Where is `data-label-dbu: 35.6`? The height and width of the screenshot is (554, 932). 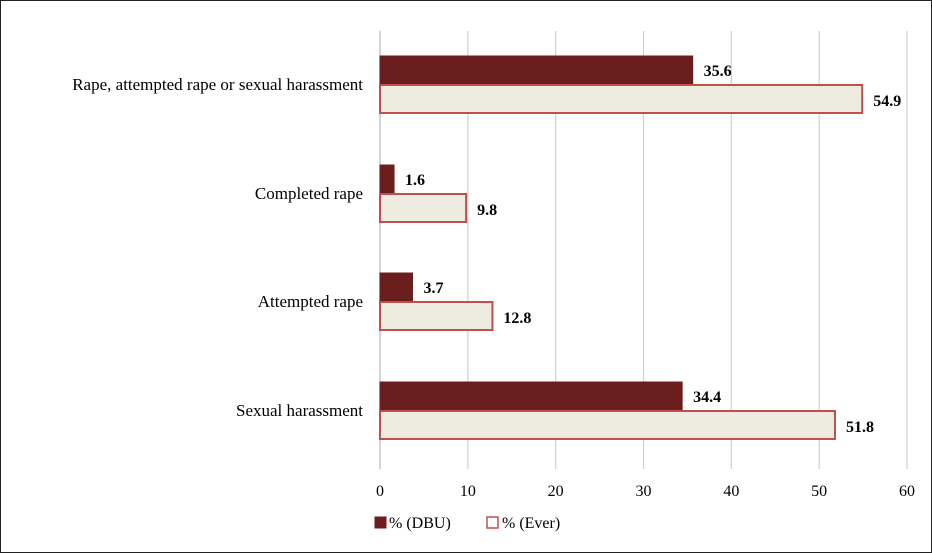
data-label-dbu: 35.6 is located at coordinates (718, 71).